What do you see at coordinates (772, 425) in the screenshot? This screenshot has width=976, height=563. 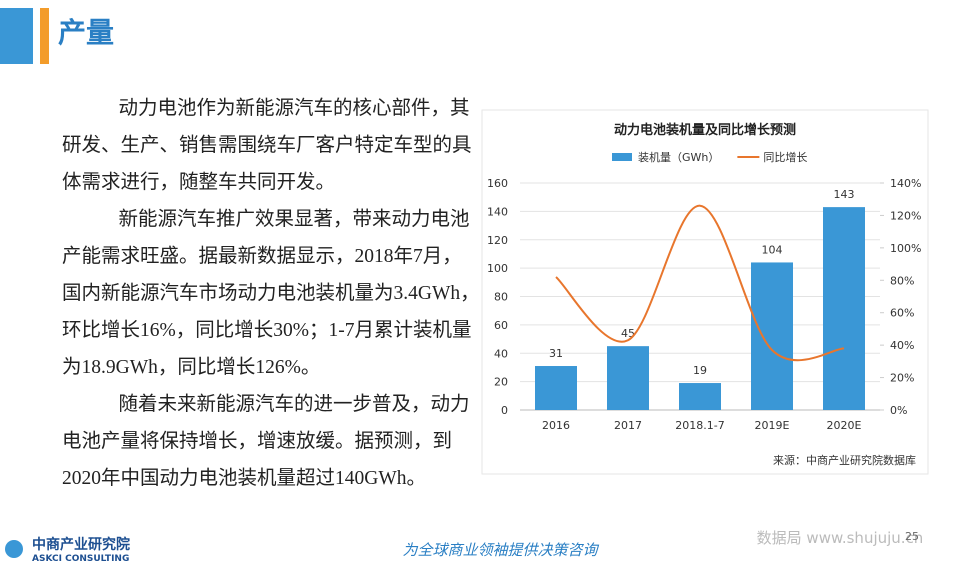 I see `x-tick-label: 2019E` at bounding box center [772, 425].